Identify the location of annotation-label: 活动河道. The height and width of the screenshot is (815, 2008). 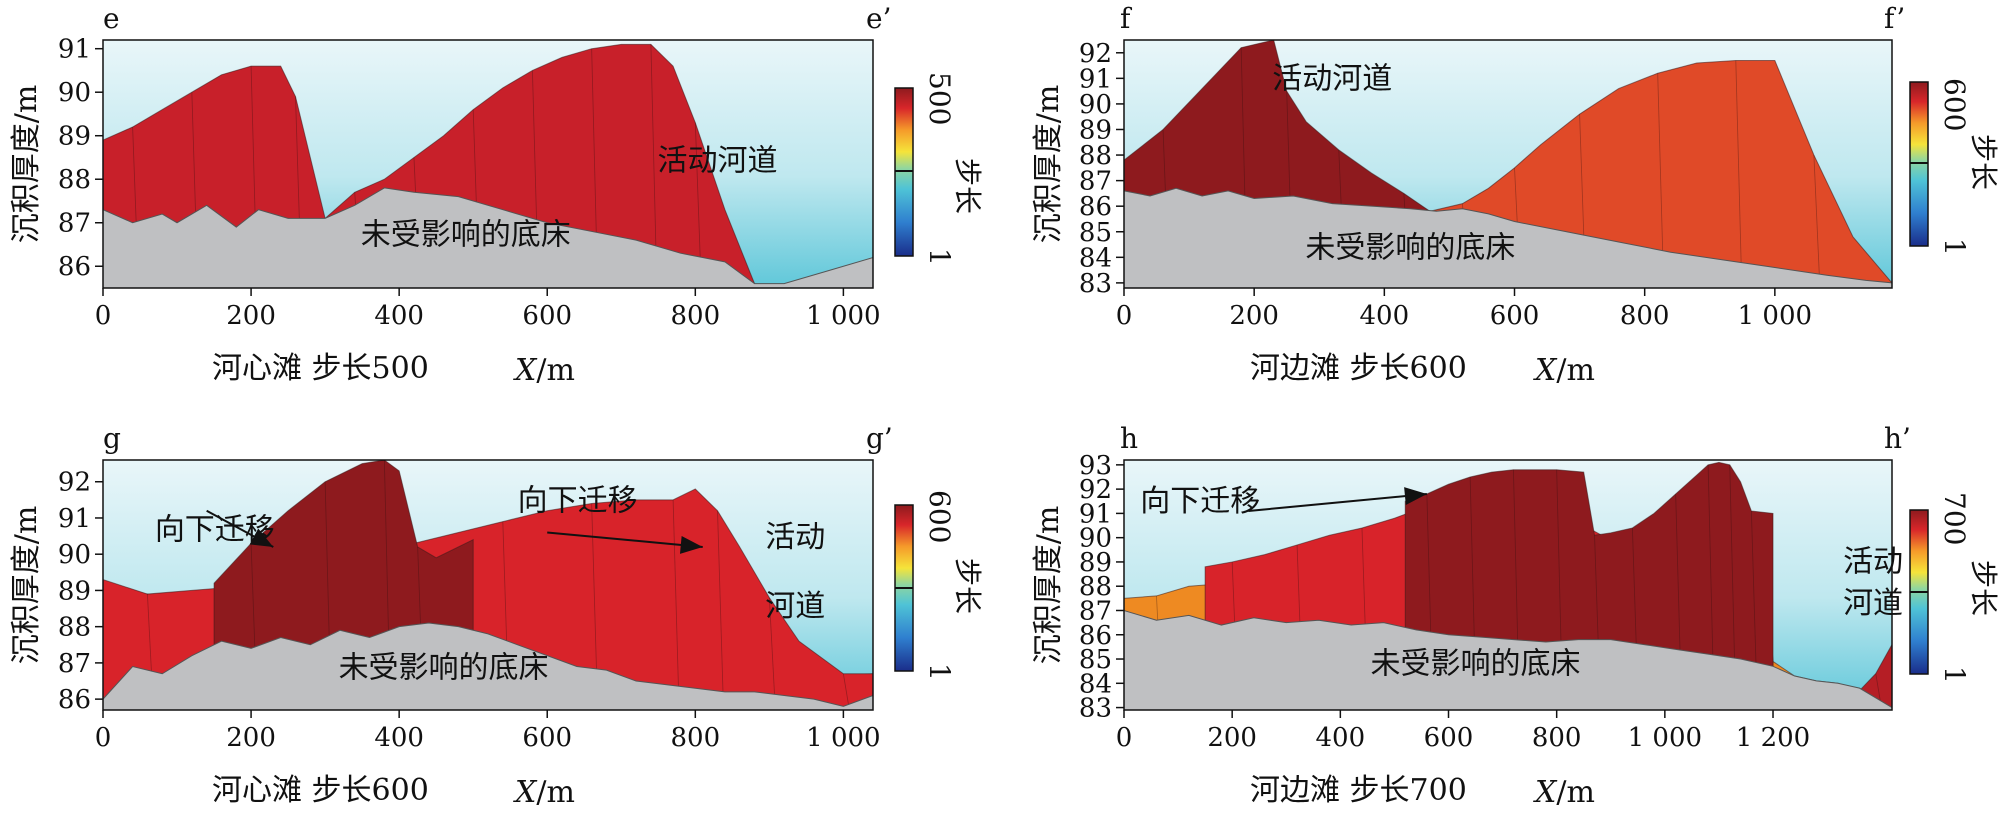
(718, 161).